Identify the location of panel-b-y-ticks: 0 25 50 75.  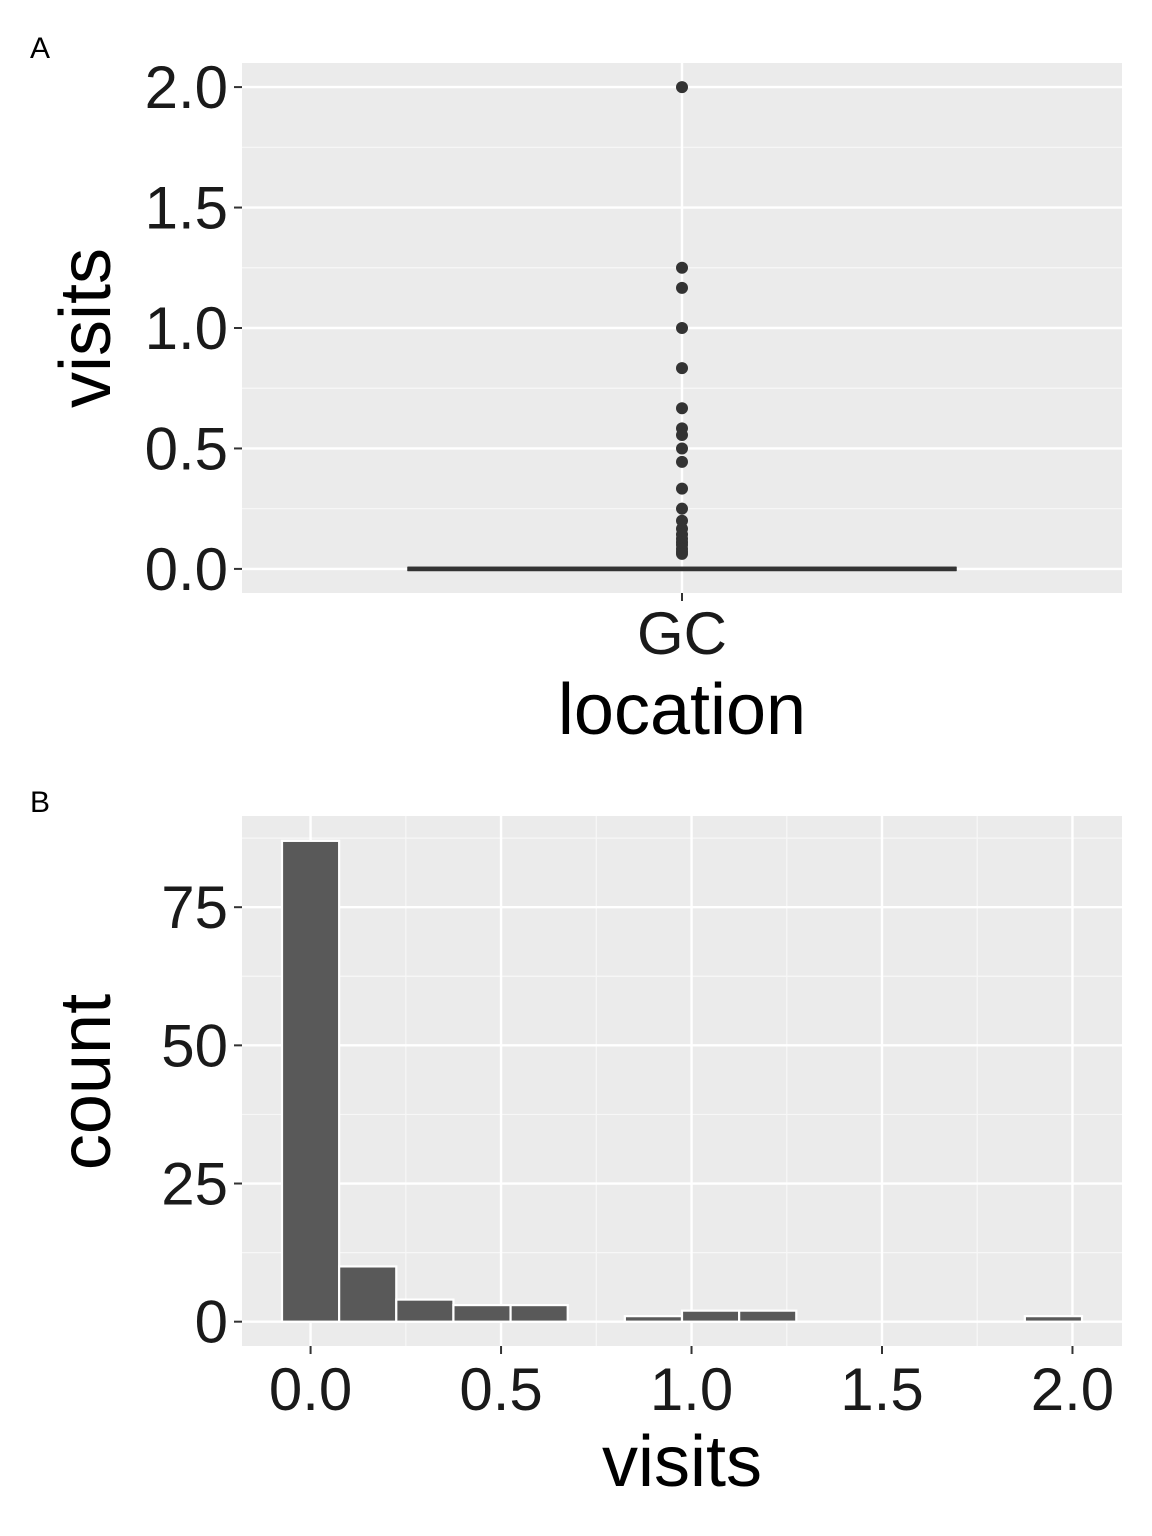
(201, 1115).